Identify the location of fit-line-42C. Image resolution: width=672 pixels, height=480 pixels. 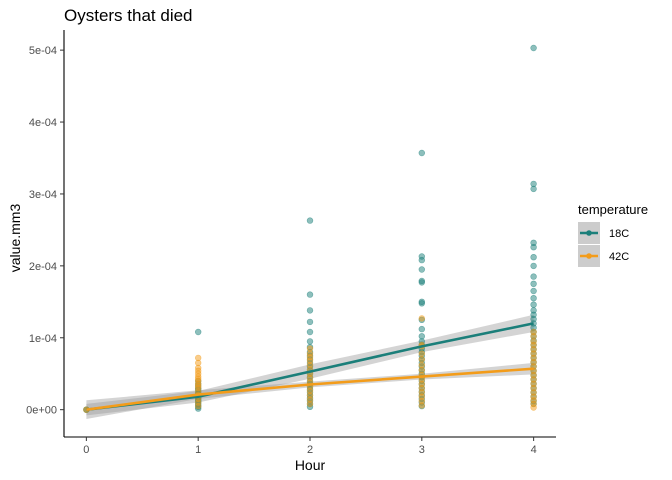
(310, 389).